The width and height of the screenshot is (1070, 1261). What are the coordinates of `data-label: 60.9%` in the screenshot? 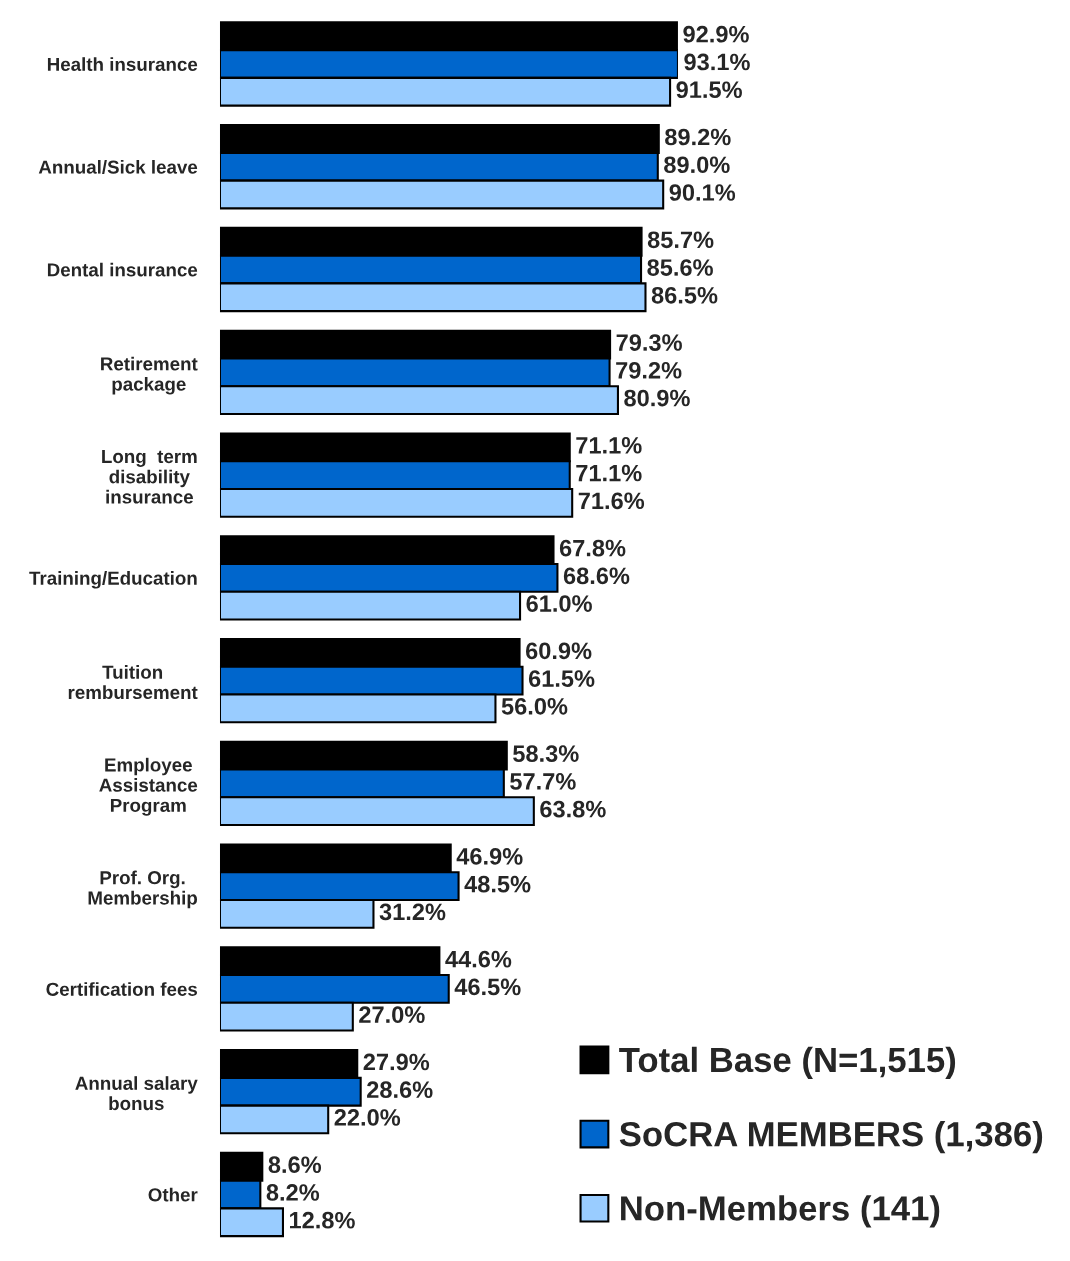 It's located at (558, 651).